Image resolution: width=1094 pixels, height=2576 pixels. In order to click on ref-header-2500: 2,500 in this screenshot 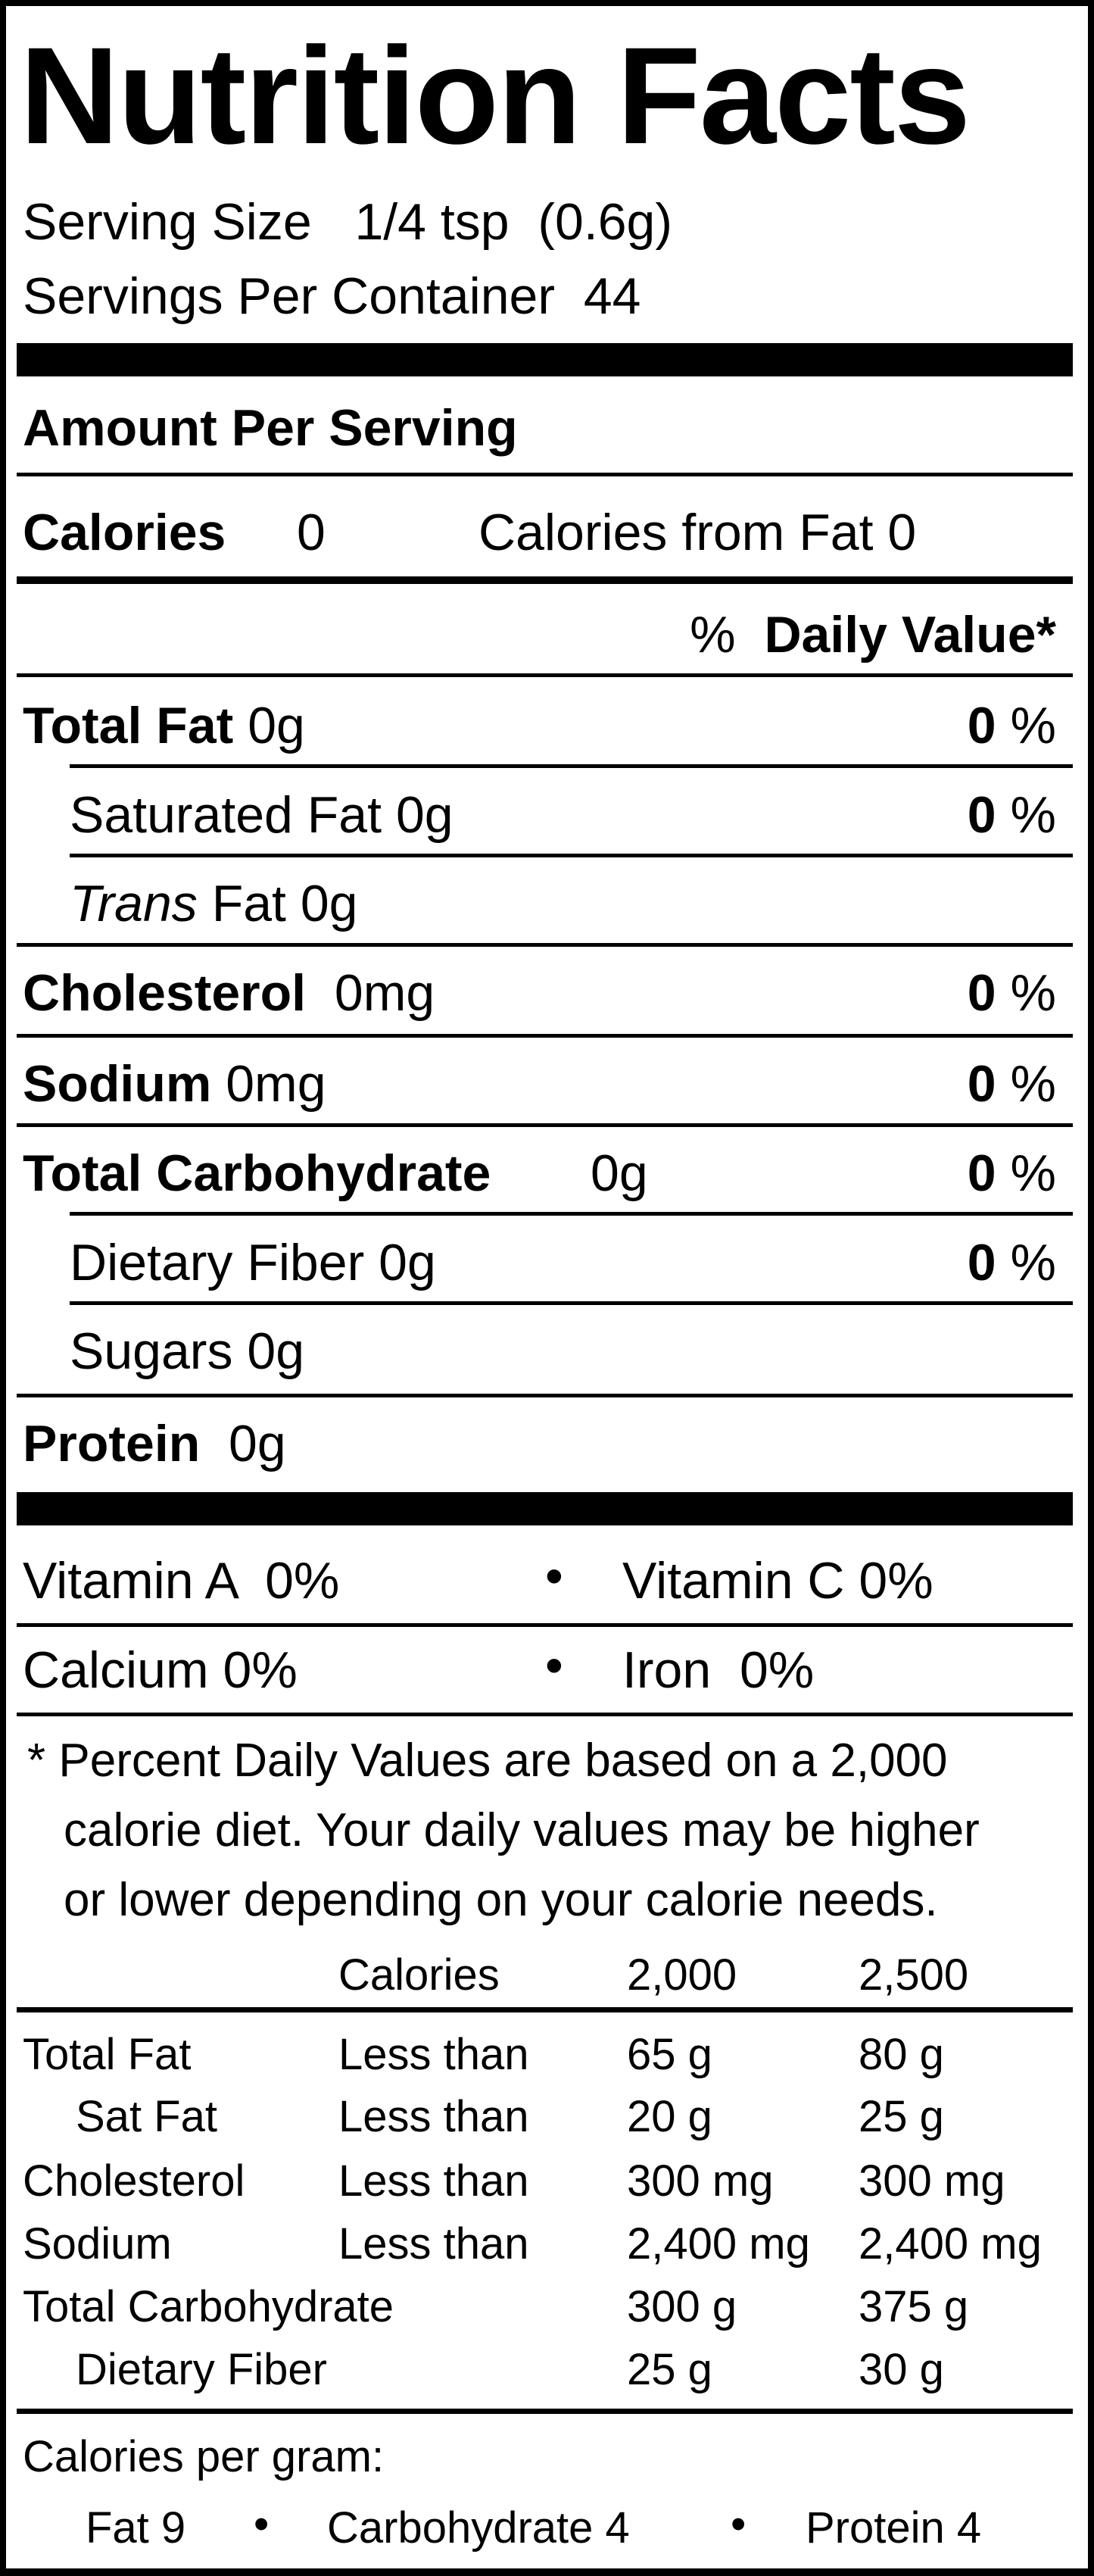, I will do `click(914, 1975)`.